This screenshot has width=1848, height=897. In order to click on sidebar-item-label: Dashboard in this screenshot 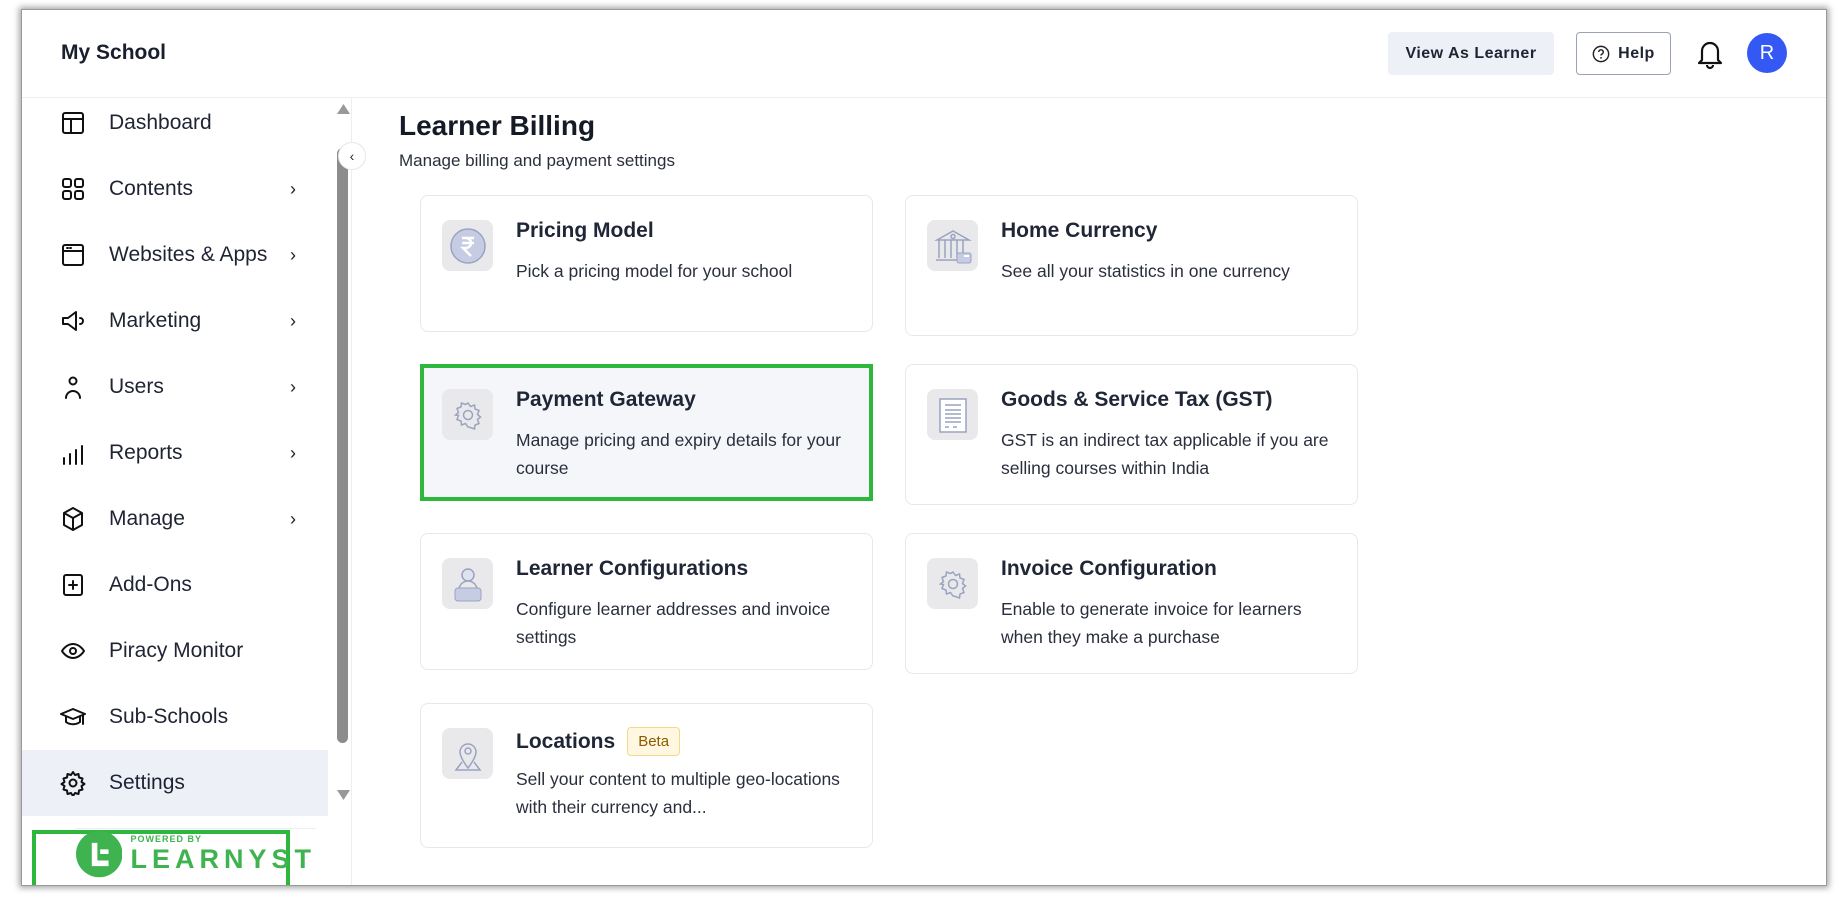, I will do `click(160, 122)`.